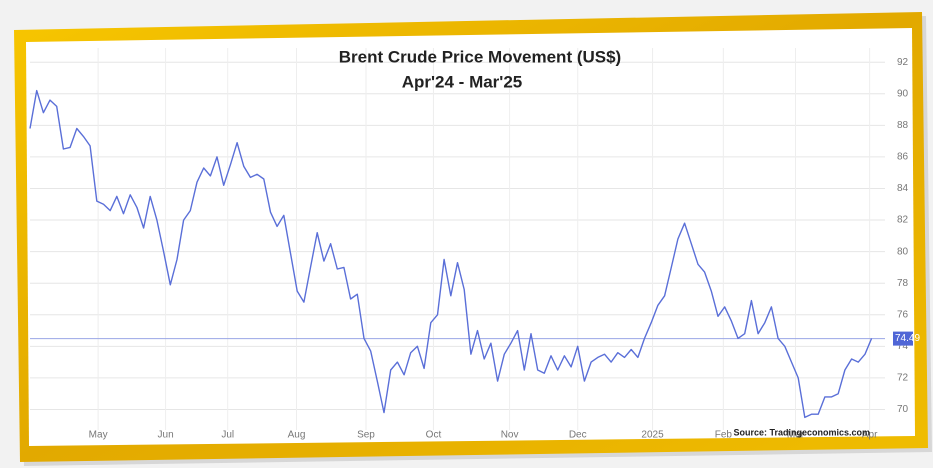 The height and width of the screenshot is (468, 933). Describe the element at coordinates (903, 314) in the screenshot. I see `y-tick-label: 76` at that location.